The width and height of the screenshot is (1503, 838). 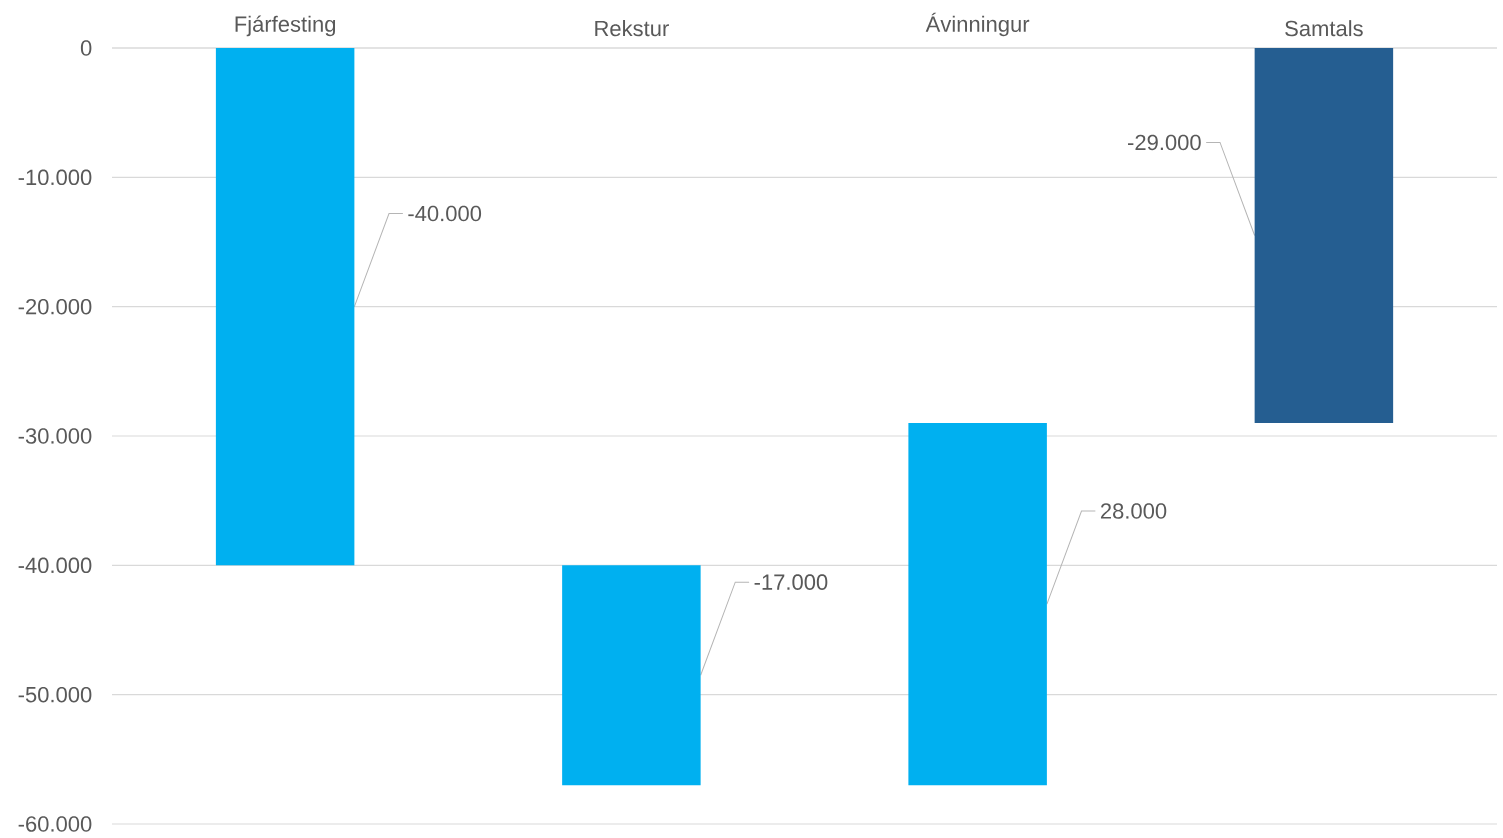 I want to click on y-tick-label: 0, so click(x=86, y=48).